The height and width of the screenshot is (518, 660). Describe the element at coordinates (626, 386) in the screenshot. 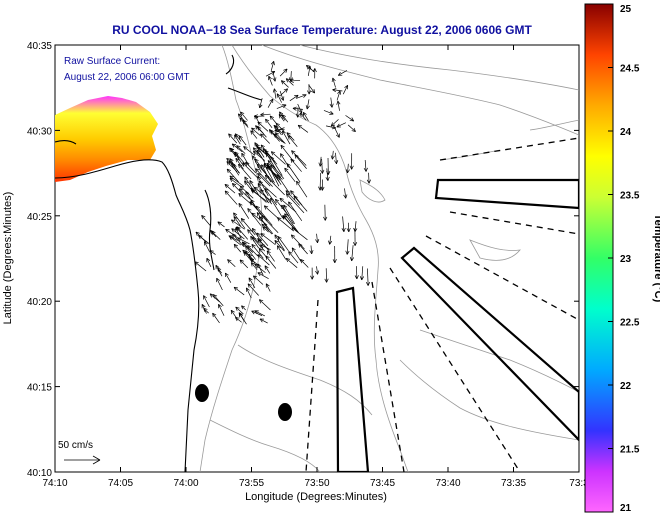

I see `colorbar-tick-label: 22` at that location.